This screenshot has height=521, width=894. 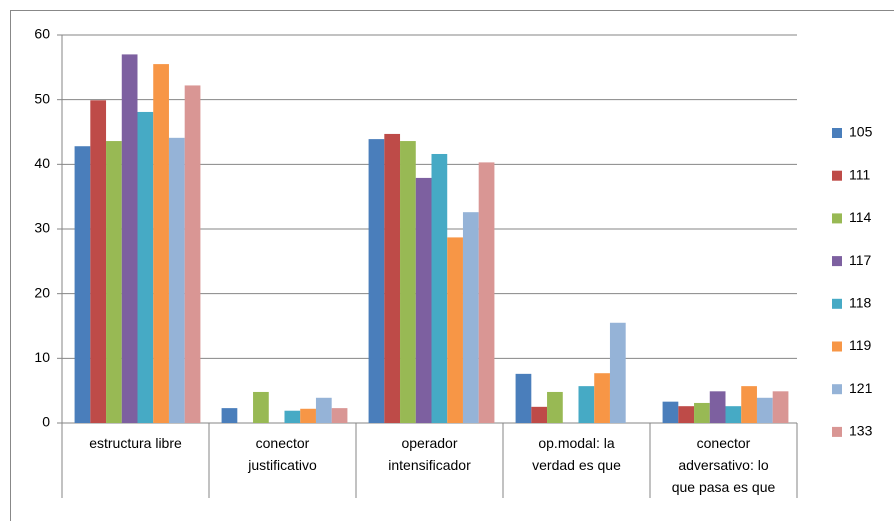 What do you see at coordinates (429, 454) in the screenshot?
I see `x-tick-label: operador intensificador` at bounding box center [429, 454].